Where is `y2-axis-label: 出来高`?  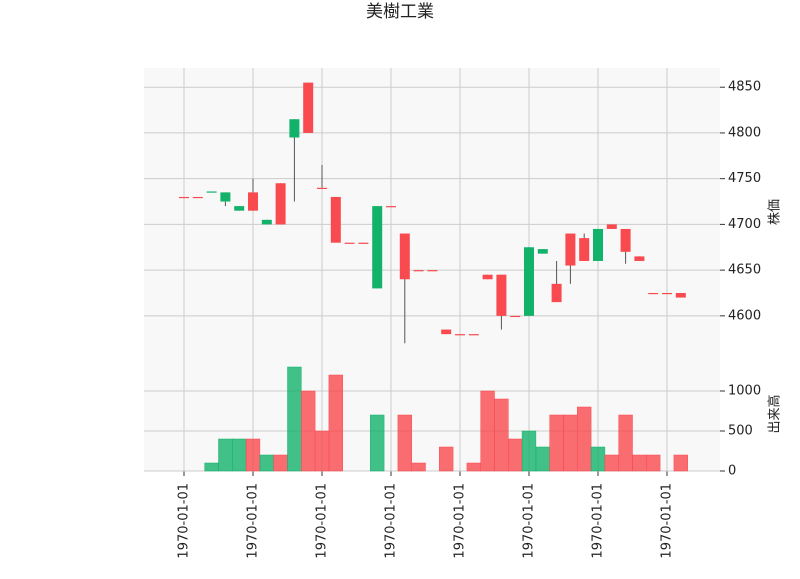 y2-axis-label: 出来高 is located at coordinates (775, 413).